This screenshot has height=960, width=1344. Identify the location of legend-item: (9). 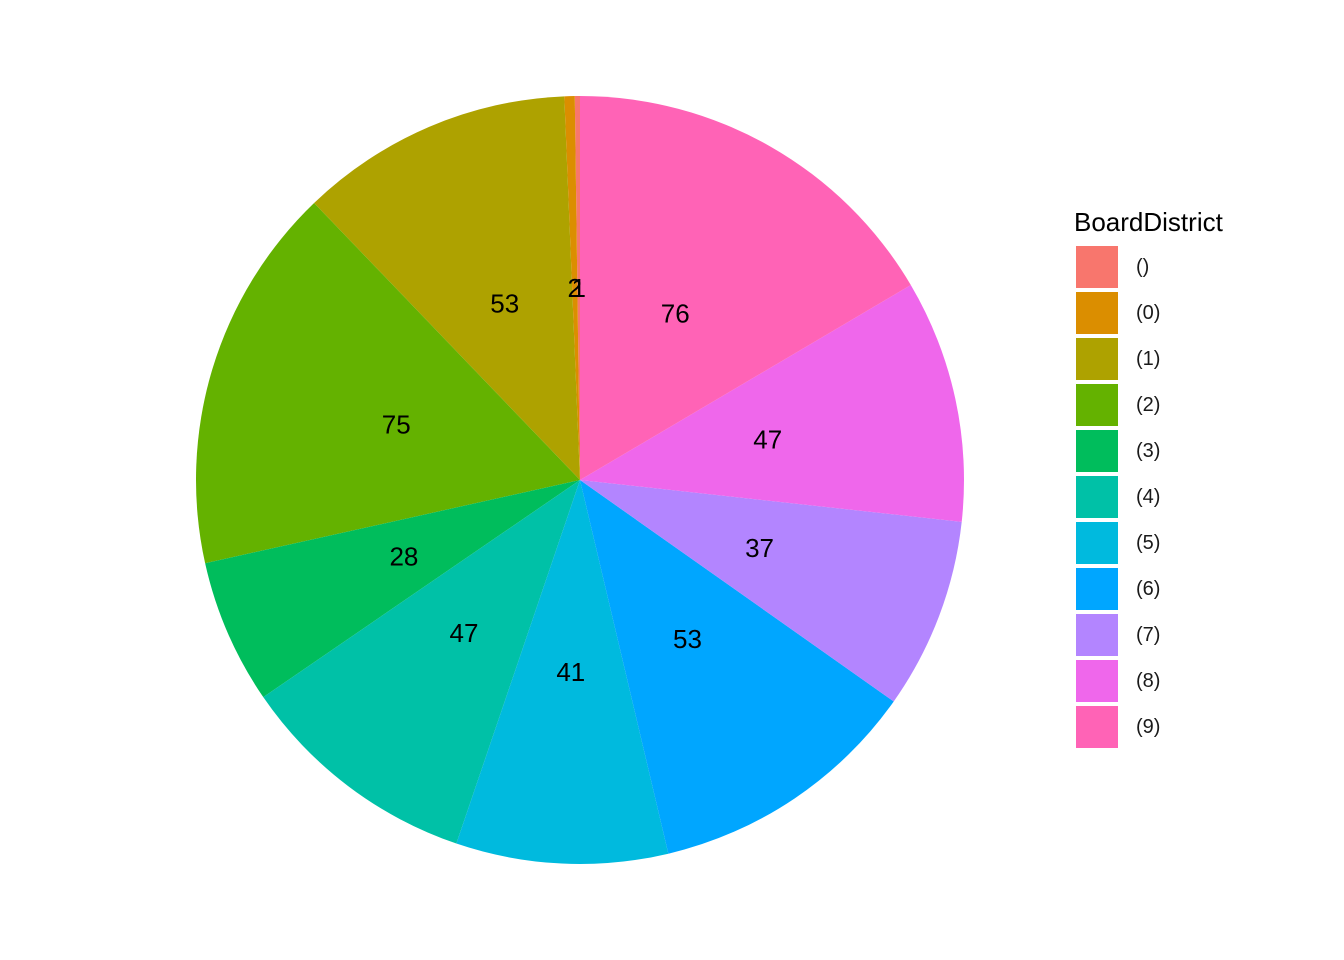
(1148, 727).